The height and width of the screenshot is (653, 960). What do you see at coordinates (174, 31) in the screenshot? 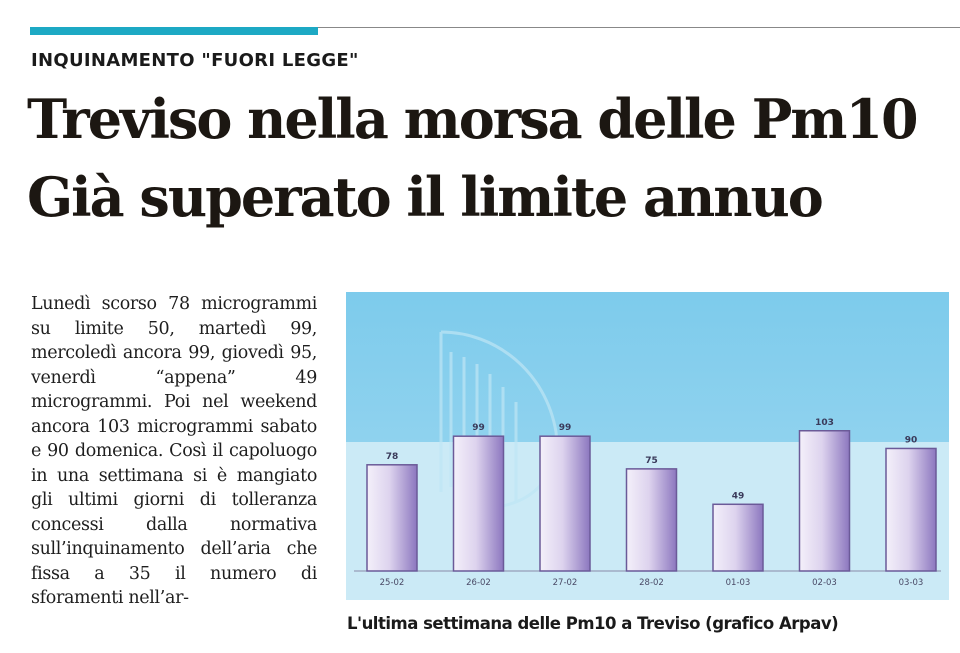
I see `accent-bar` at bounding box center [174, 31].